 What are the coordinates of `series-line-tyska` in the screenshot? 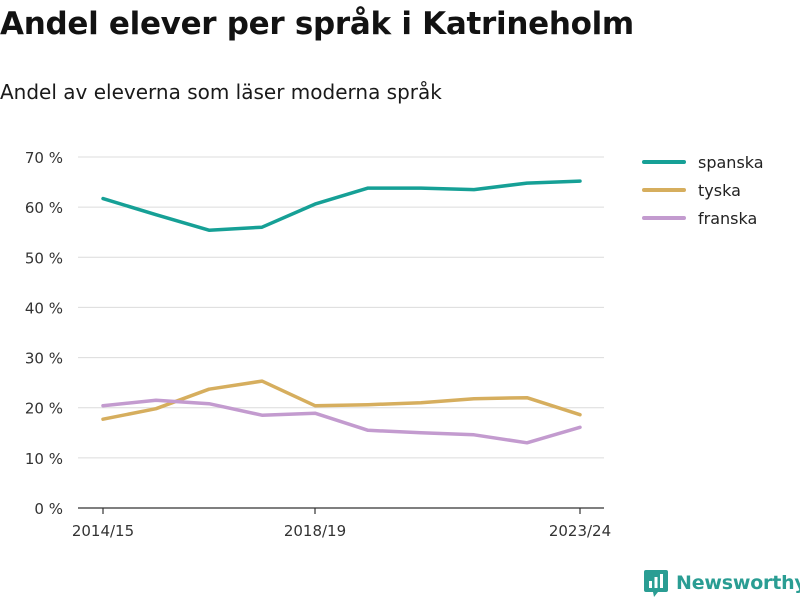 It's located at (341, 400).